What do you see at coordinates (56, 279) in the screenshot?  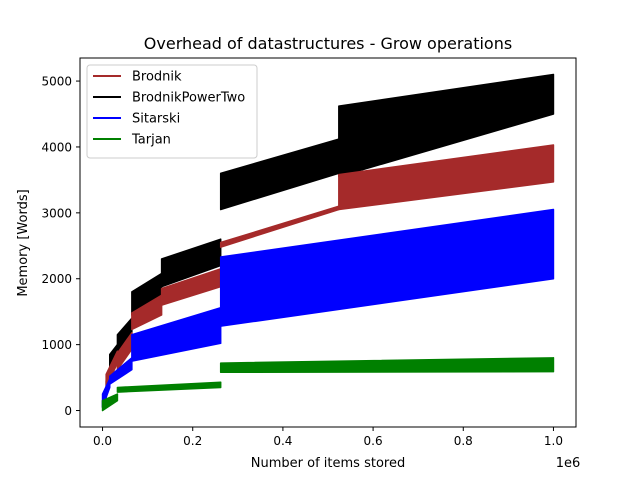 I see `y-tick-label: 2000` at bounding box center [56, 279].